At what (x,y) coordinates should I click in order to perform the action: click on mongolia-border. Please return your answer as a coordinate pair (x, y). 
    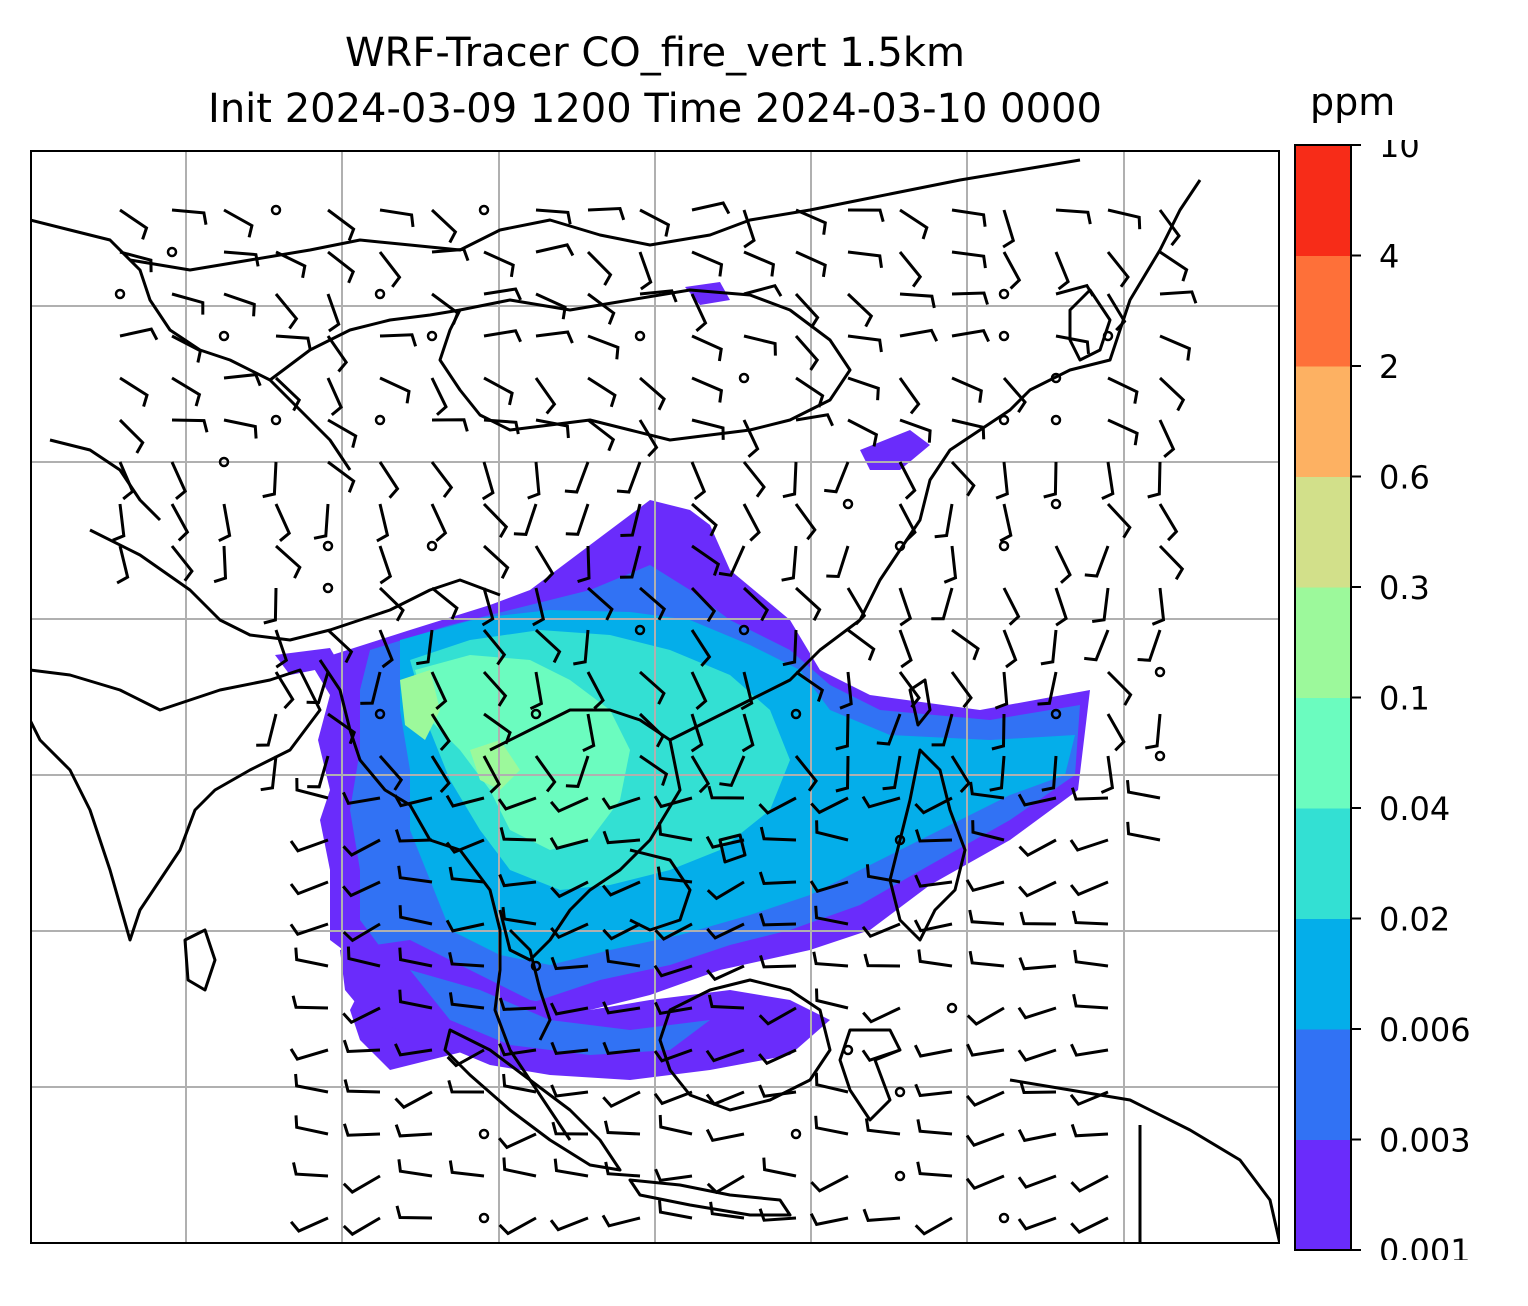
    Looking at the image, I should click on (645, 365).